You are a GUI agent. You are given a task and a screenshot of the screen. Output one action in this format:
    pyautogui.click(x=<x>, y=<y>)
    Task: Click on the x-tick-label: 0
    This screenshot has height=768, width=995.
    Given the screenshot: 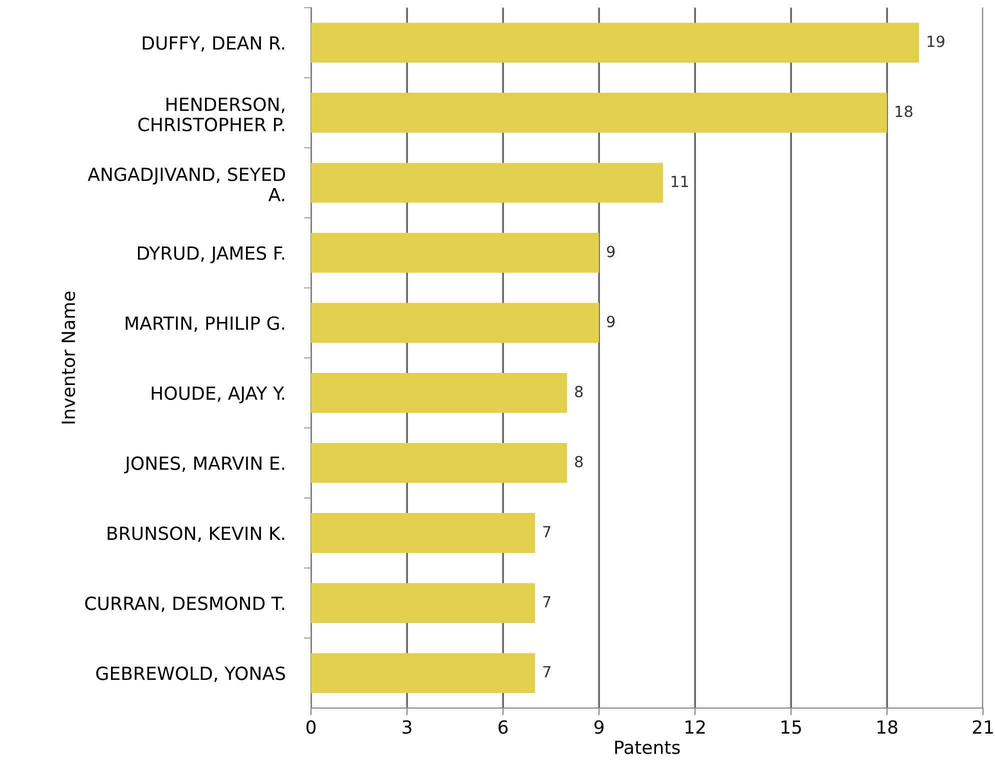 What is the action you would take?
    pyautogui.click(x=311, y=727)
    